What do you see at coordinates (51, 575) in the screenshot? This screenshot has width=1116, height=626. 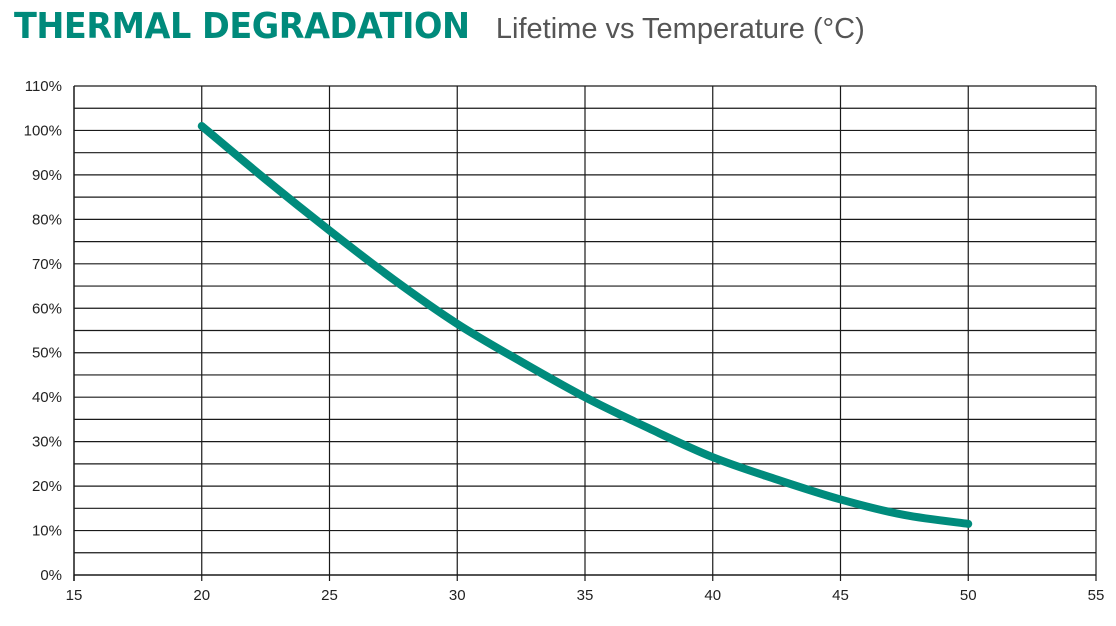 I see `y-tick-label: 0%` at bounding box center [51, 575].